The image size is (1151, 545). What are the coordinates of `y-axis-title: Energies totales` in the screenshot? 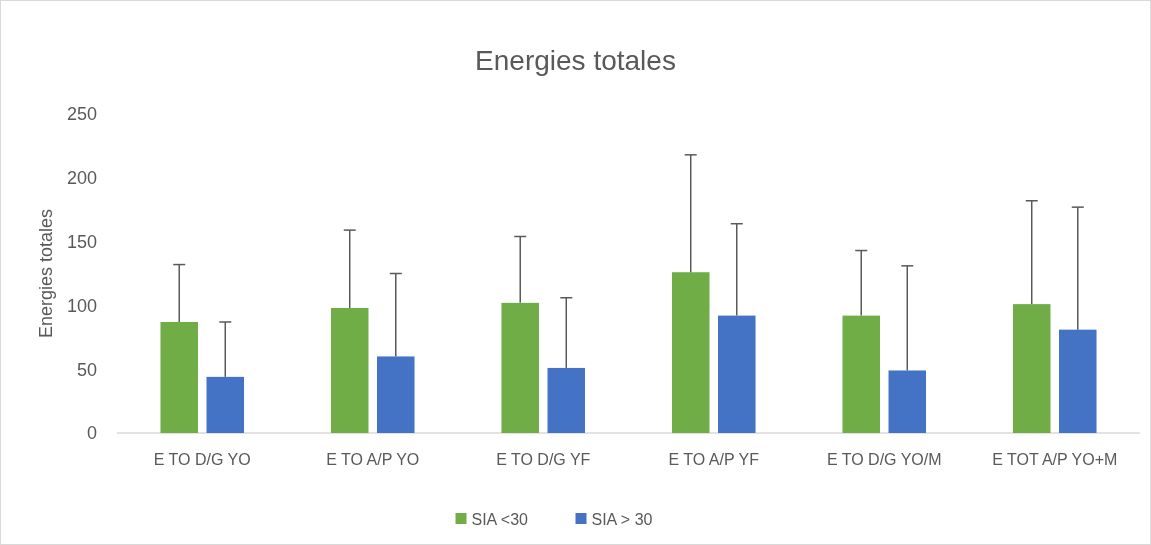 It's located at (46, 273).